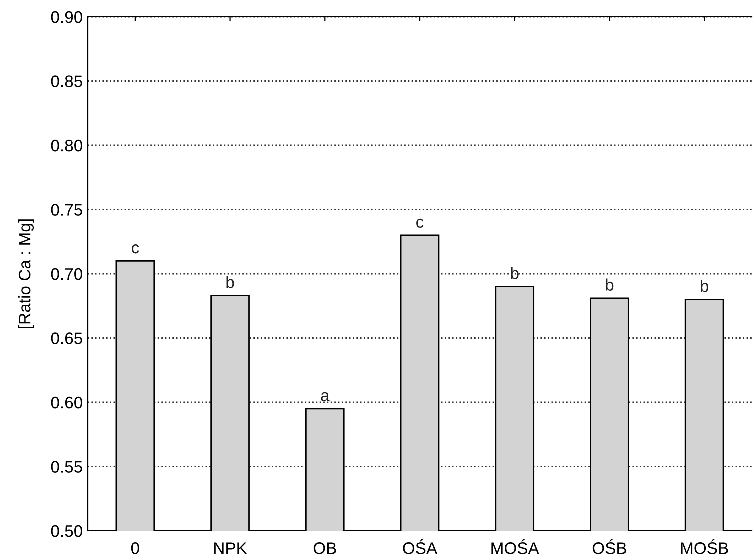 This screenshot has height=560, width=755. I want to click on x-tick-label: OB, so click(325, 548).